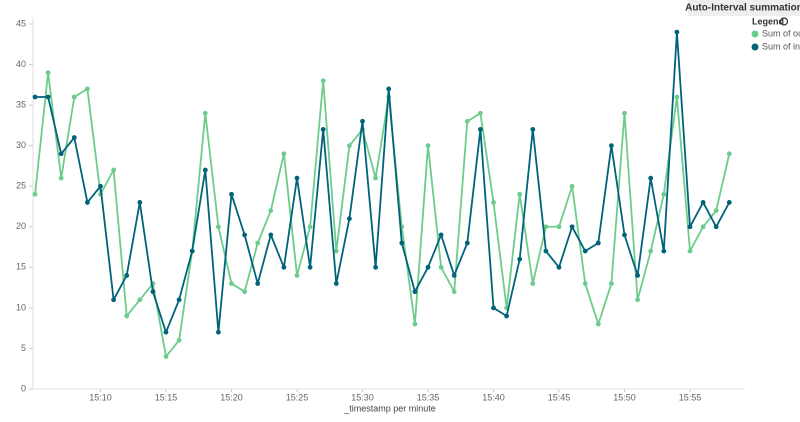 The height and width of the screenshot is (422, 800). What do you see at coordinates (784, 21) in the screenshot?
I see `legend-toggle-icon` at bounding box center [784, 21].